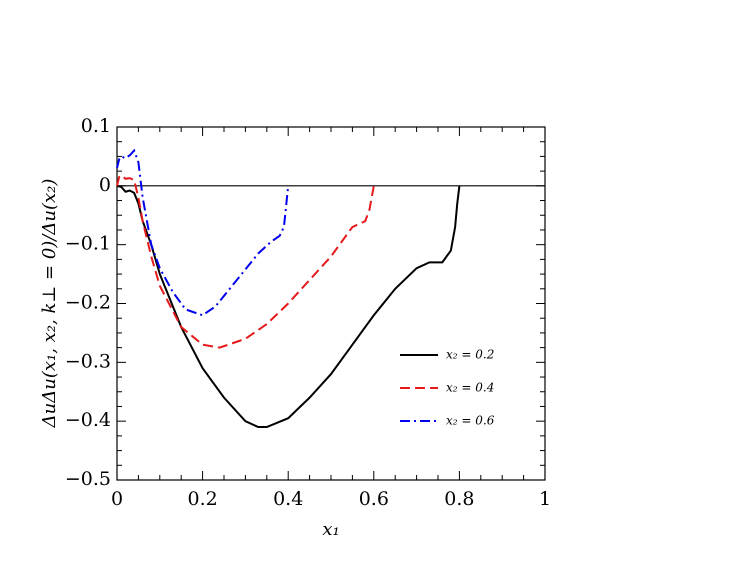  Describe the element at coordinates (470, 388) in the screenshot. I see `legend-label: x₂ = 0.4` at that location.